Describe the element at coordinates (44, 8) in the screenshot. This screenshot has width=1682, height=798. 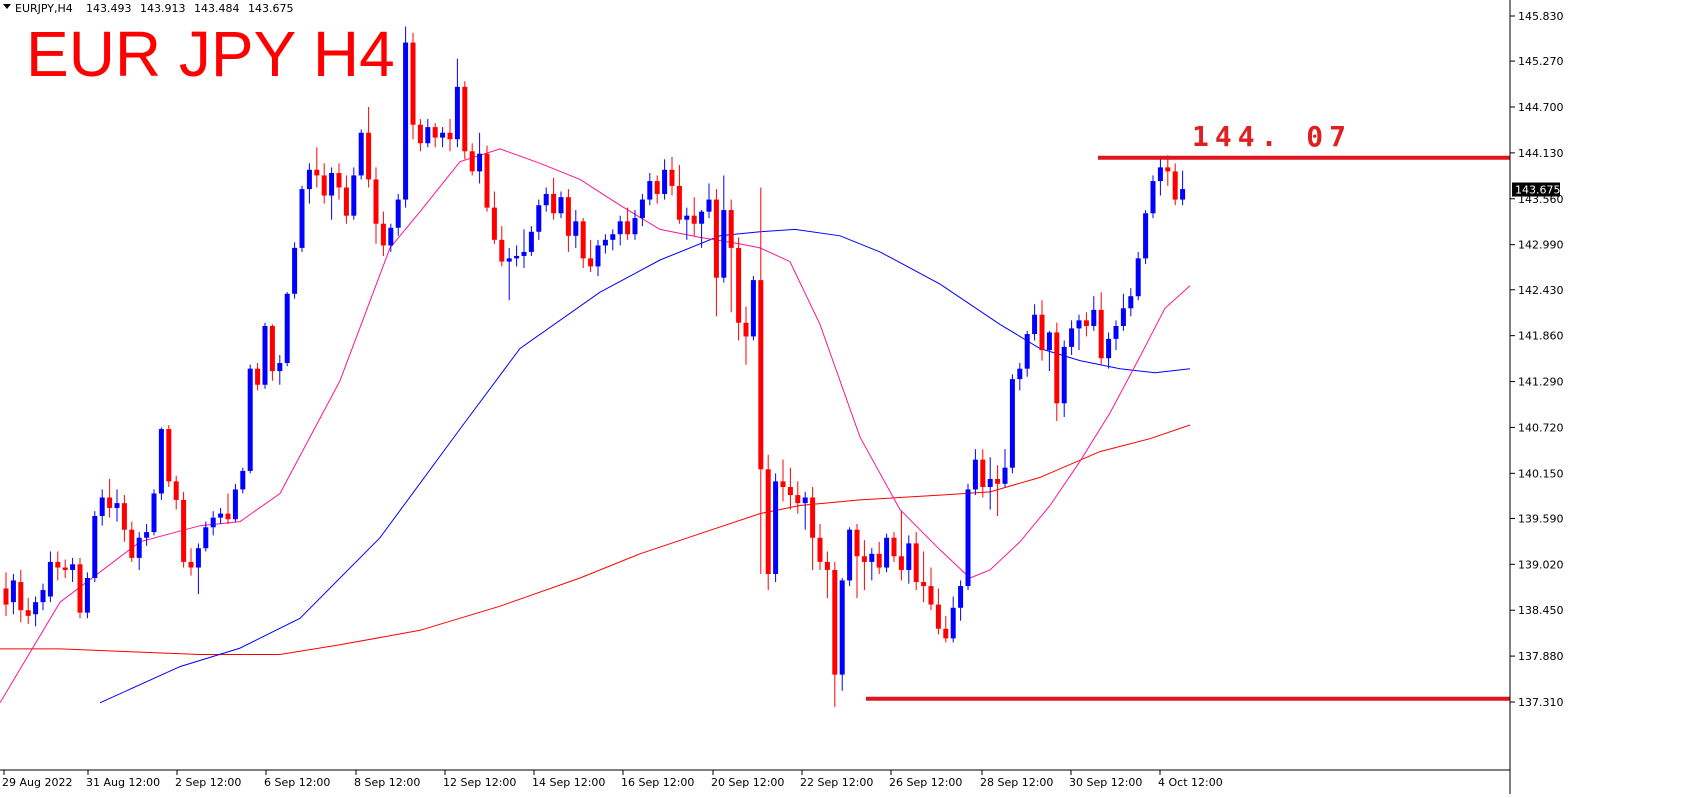
I see `header-symbol: EURJPY,H4` at that location.